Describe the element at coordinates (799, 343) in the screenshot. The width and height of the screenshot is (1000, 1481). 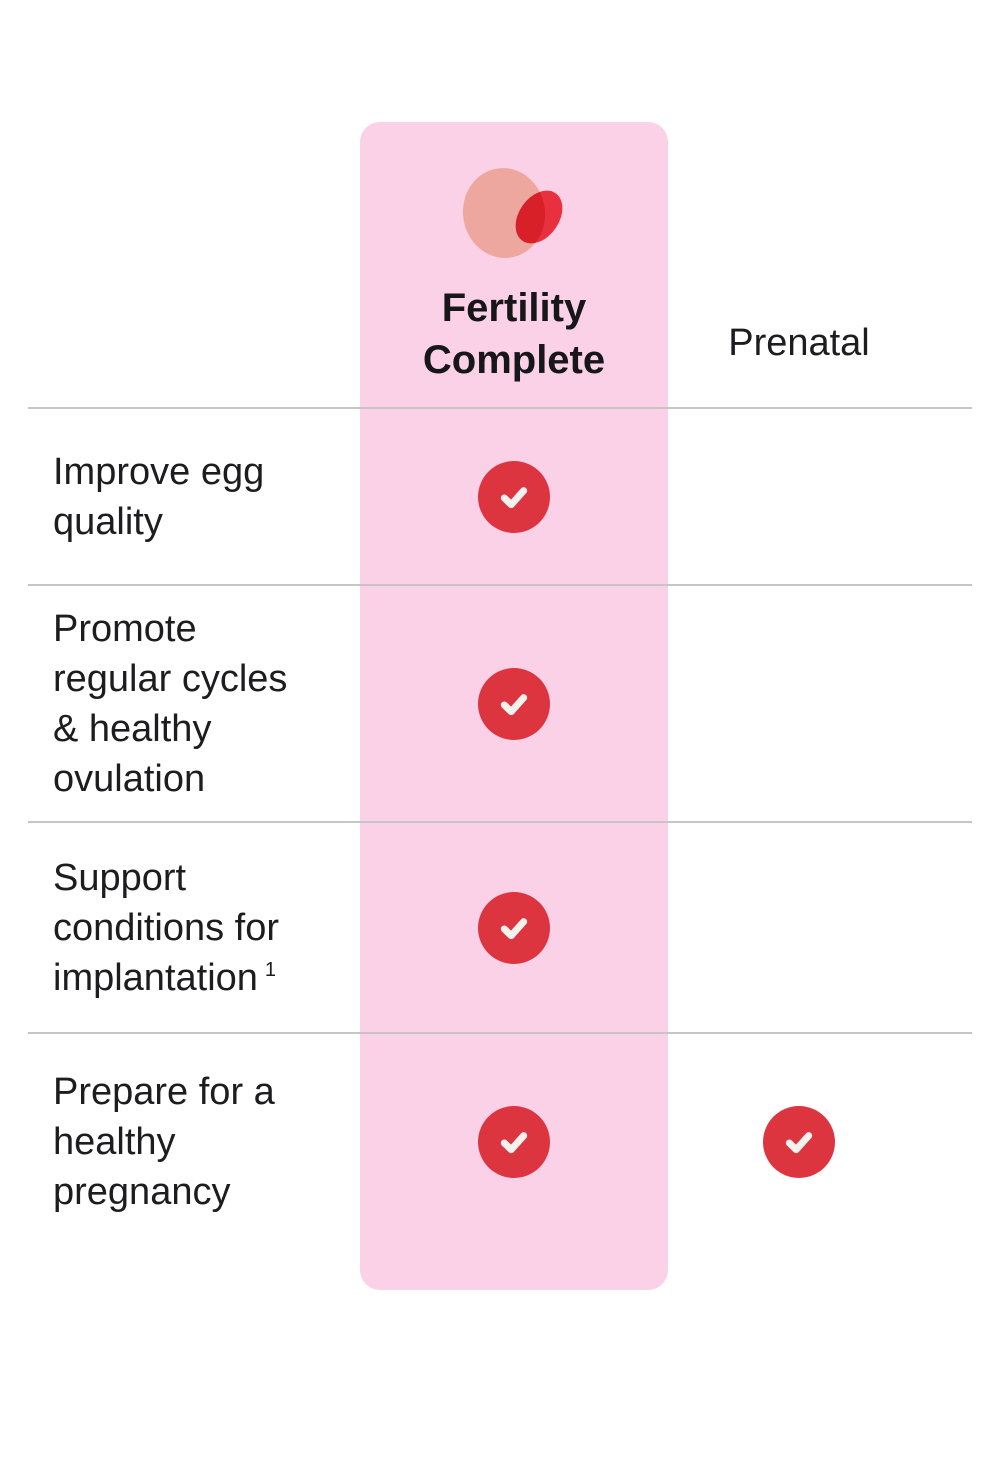
I see `prenatal-header: Prenatal` at that location.